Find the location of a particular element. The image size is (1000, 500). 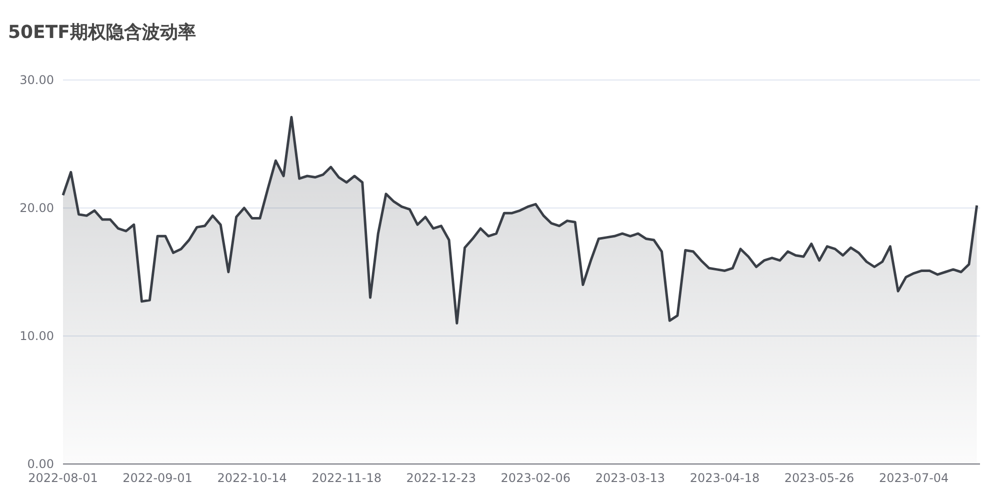

x-tick-label: 2022-08-01 is located at coordinates (63, 478).